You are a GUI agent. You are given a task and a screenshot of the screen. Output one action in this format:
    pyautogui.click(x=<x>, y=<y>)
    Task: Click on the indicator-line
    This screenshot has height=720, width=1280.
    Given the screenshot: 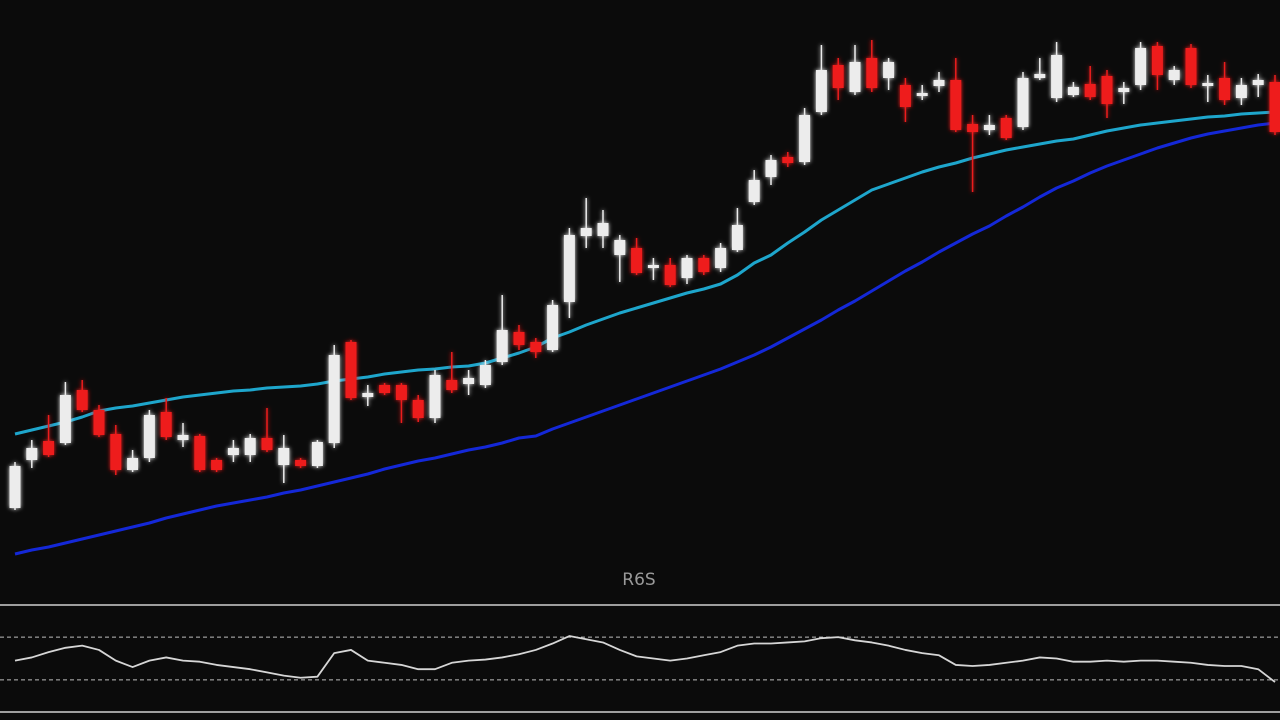 What is the action you would take?
    pyautogui.click(x=645, y=659)
    